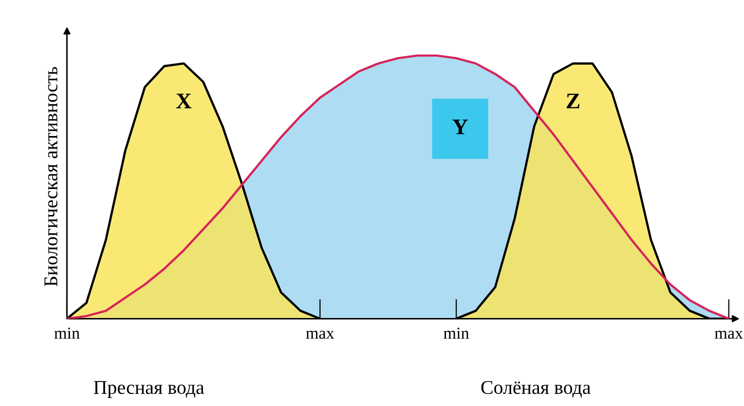 The image size is (744, 406). What do you see at coordinates (460, 127) in the screenshot?
I see `annotation: Y` at bounding box center [460, 127].